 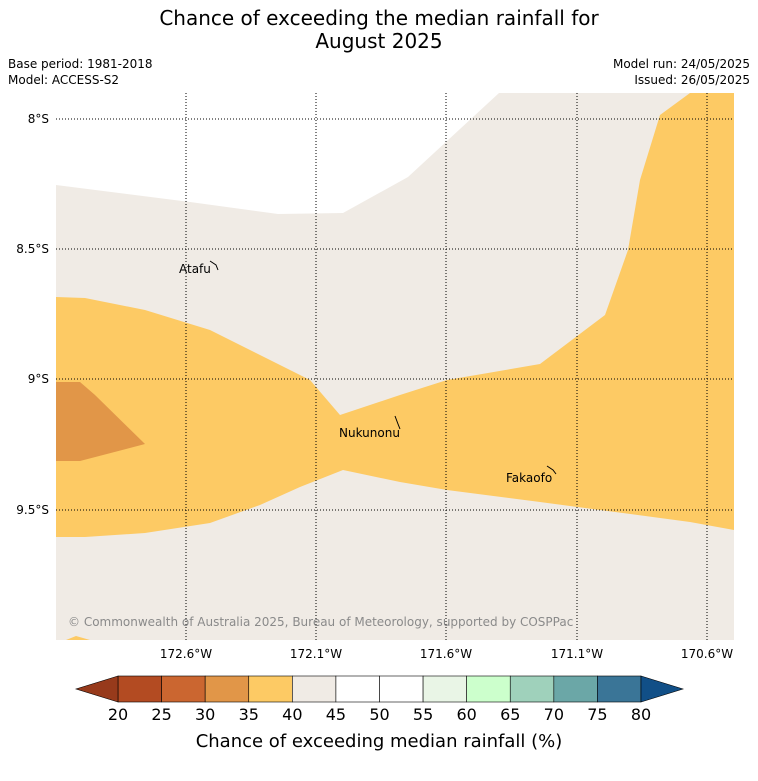 I want to click on model-run: Model run: 24/05/2025, so click(x=681, y=64).